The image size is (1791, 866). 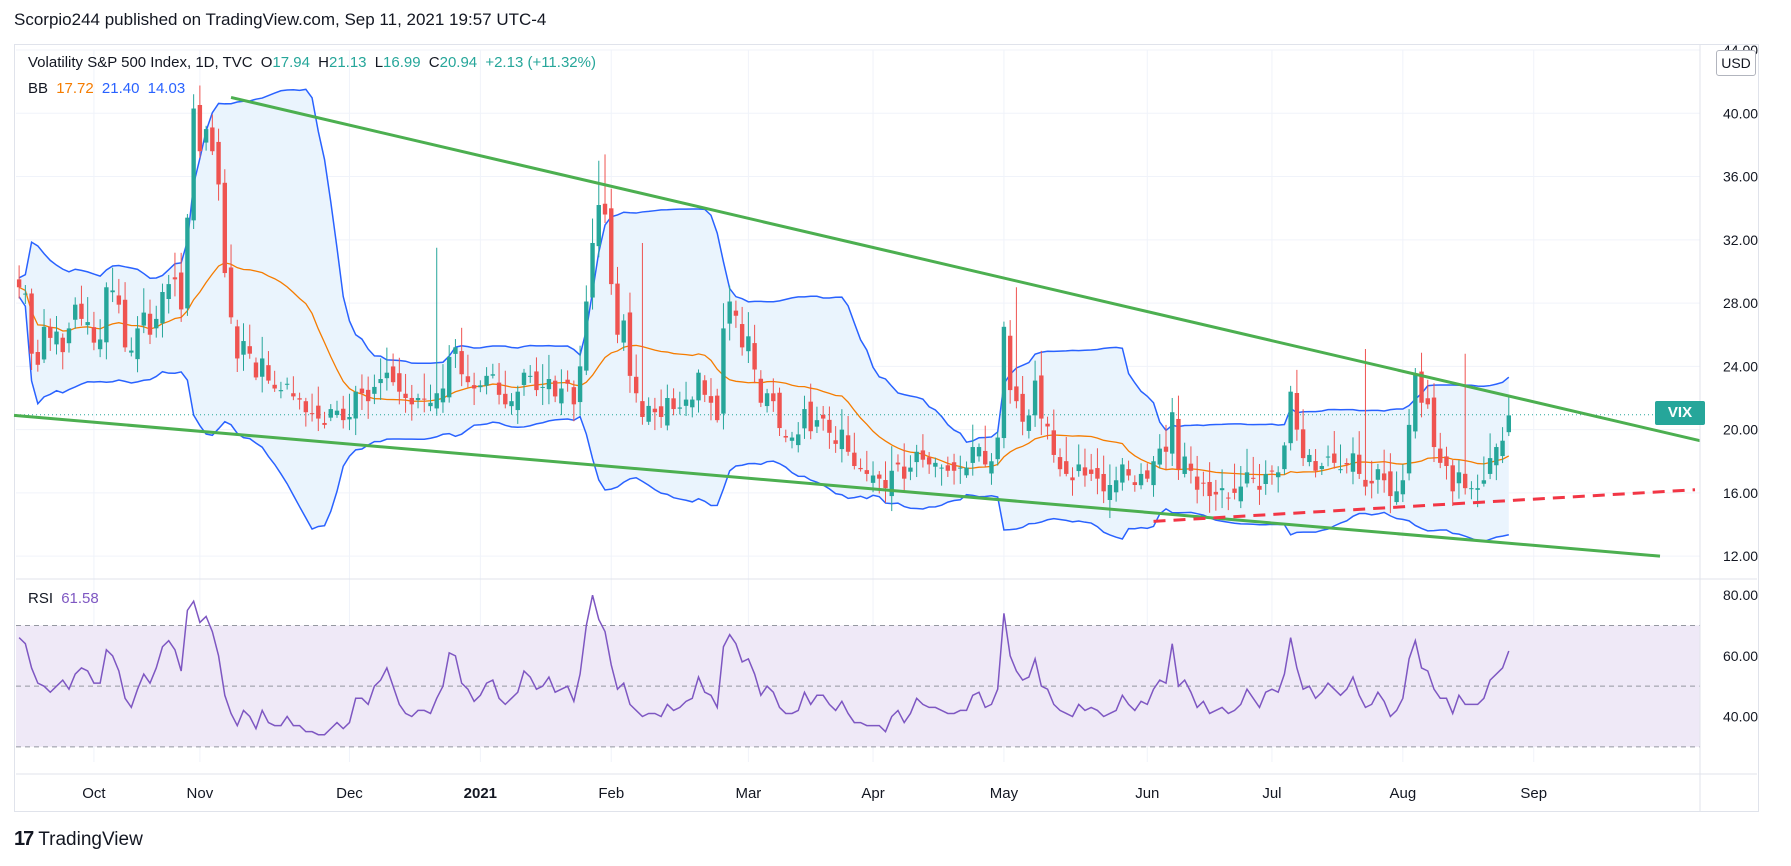 I want to click on time-tick-label: Aug, so click(x=1402, y=793).